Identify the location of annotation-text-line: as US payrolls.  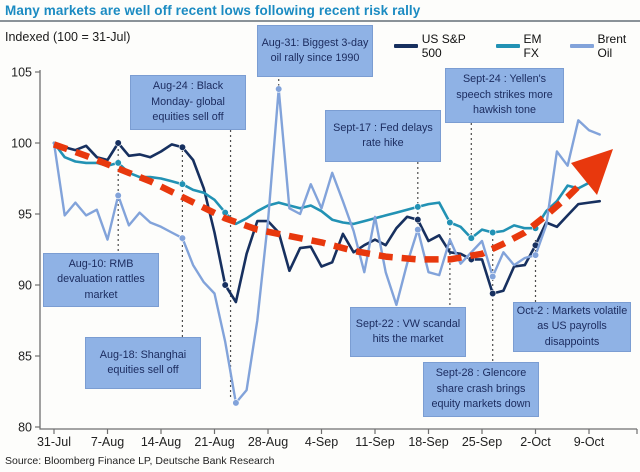
(572, 326).